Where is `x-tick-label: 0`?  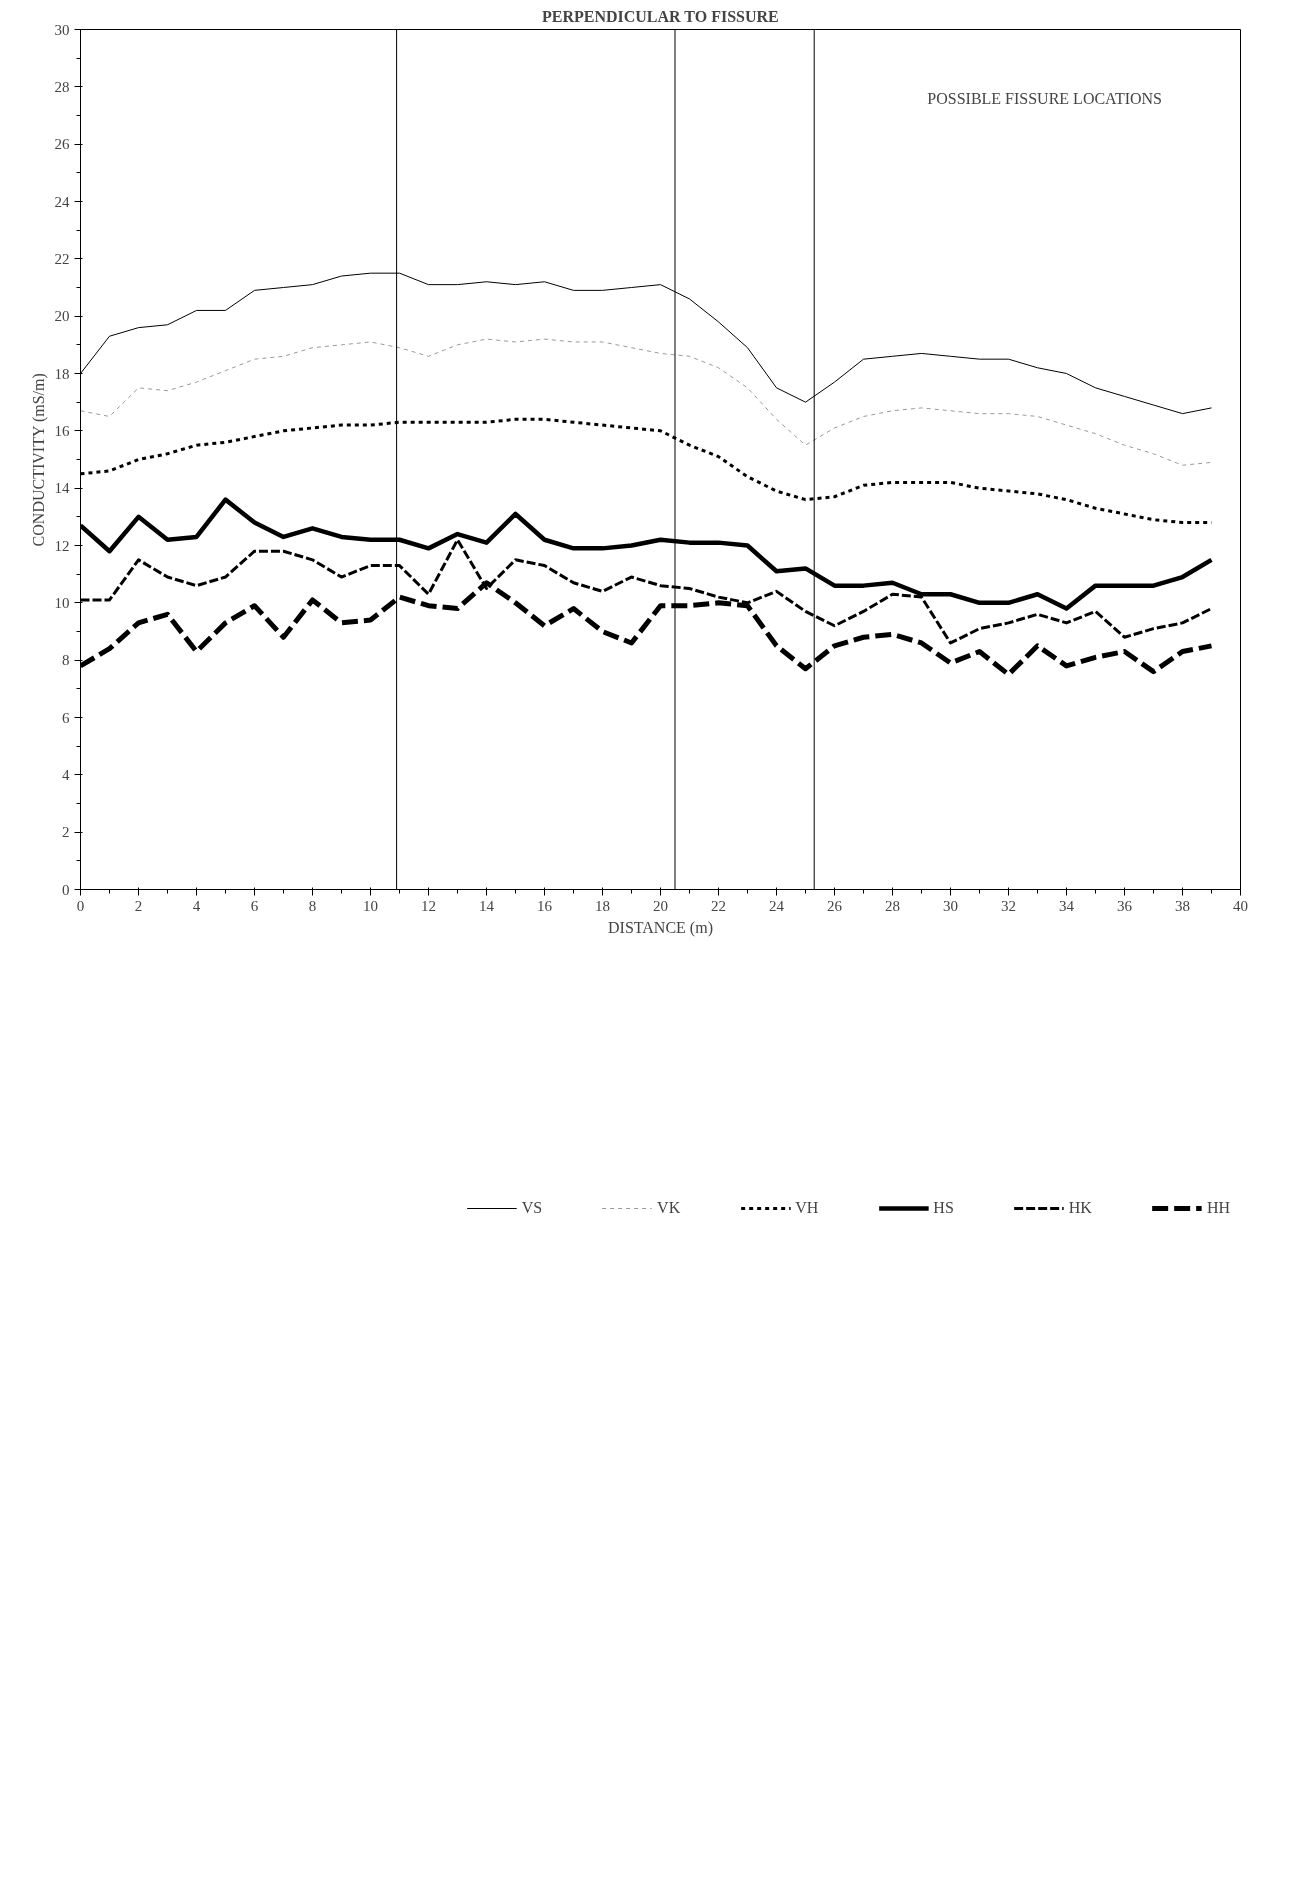 x-tick-label: 0 is located at coordinates (80, 905).